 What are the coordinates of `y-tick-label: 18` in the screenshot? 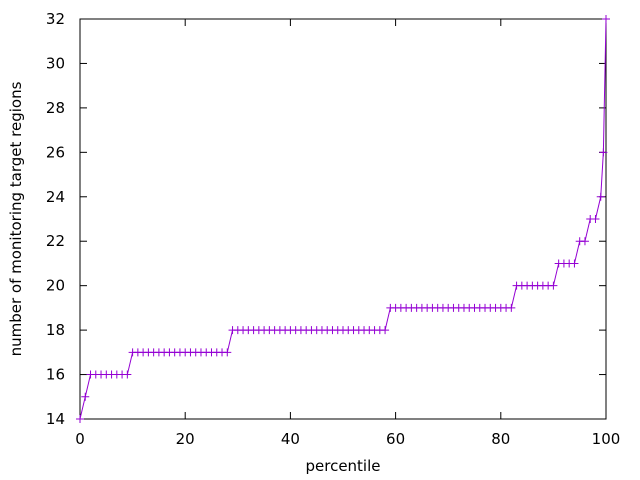 It's located at (55, 330).